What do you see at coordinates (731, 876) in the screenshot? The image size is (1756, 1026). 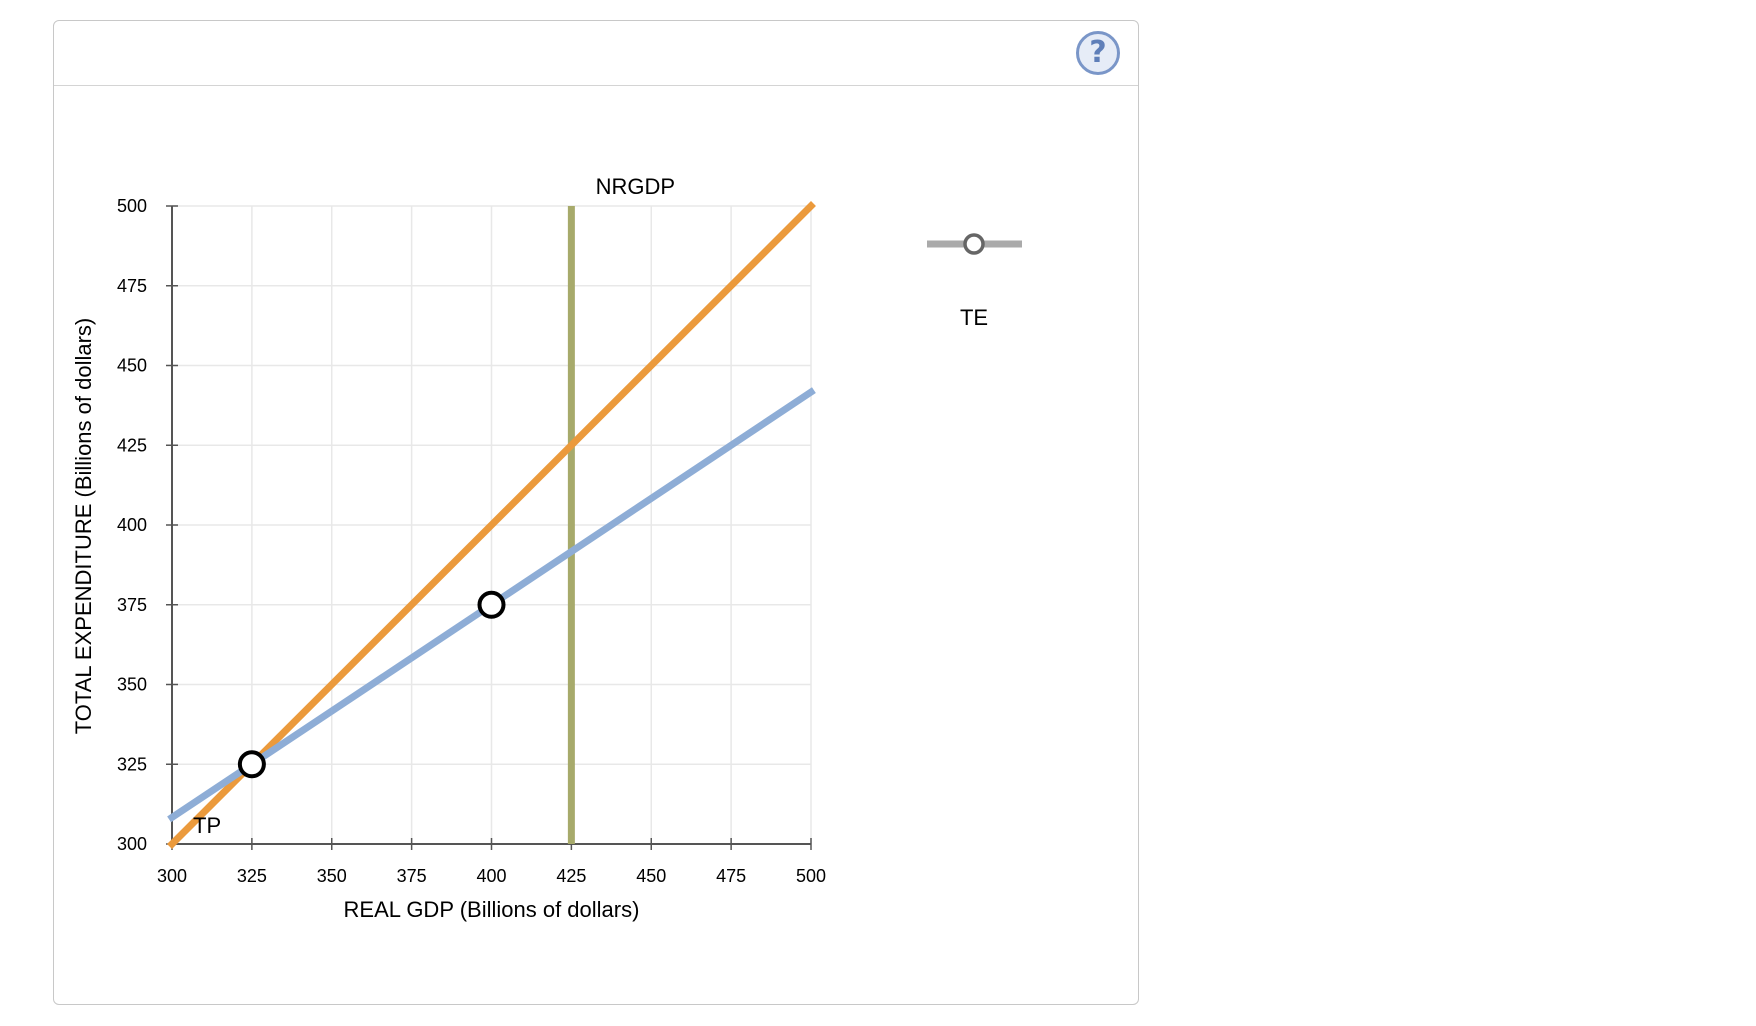 I see `x-tick-label-475: 475` at bounding box center [731, 876].